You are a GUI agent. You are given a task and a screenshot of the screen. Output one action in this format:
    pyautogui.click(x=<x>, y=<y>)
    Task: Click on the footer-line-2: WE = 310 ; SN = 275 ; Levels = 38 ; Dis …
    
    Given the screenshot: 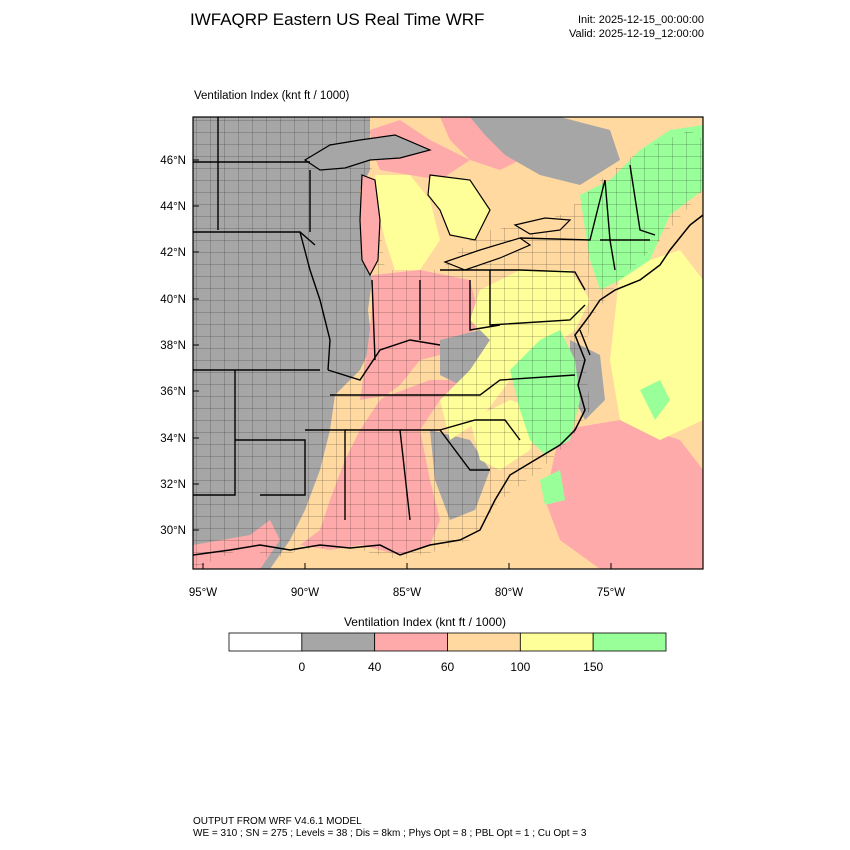 What is the action you would take?
    pyautogui.click(x=390, y=833)
    